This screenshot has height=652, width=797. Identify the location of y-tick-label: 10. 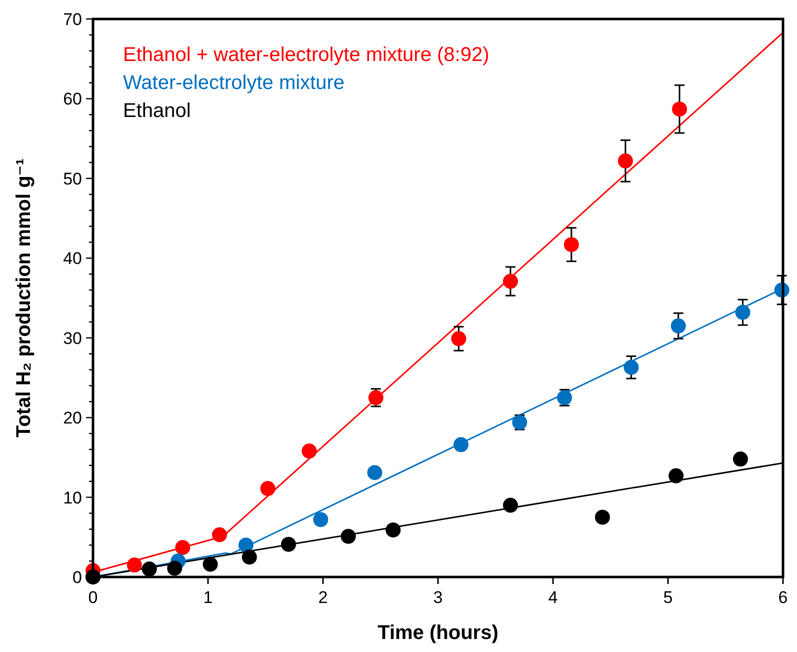
(72, 498).